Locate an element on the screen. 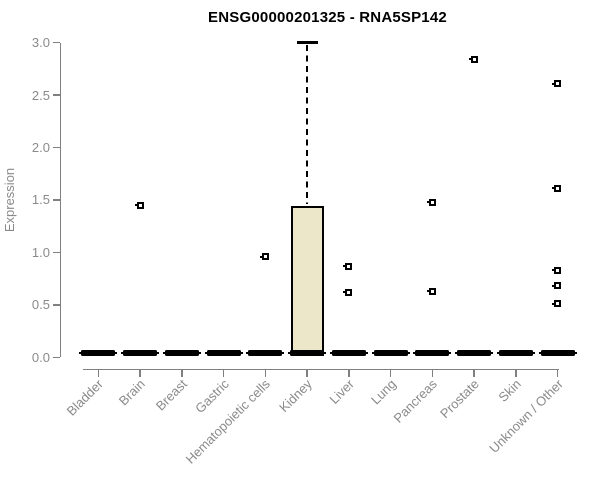 This screenshot has height=500, width=600. y-axis-line is located at coordinates (61, 200).